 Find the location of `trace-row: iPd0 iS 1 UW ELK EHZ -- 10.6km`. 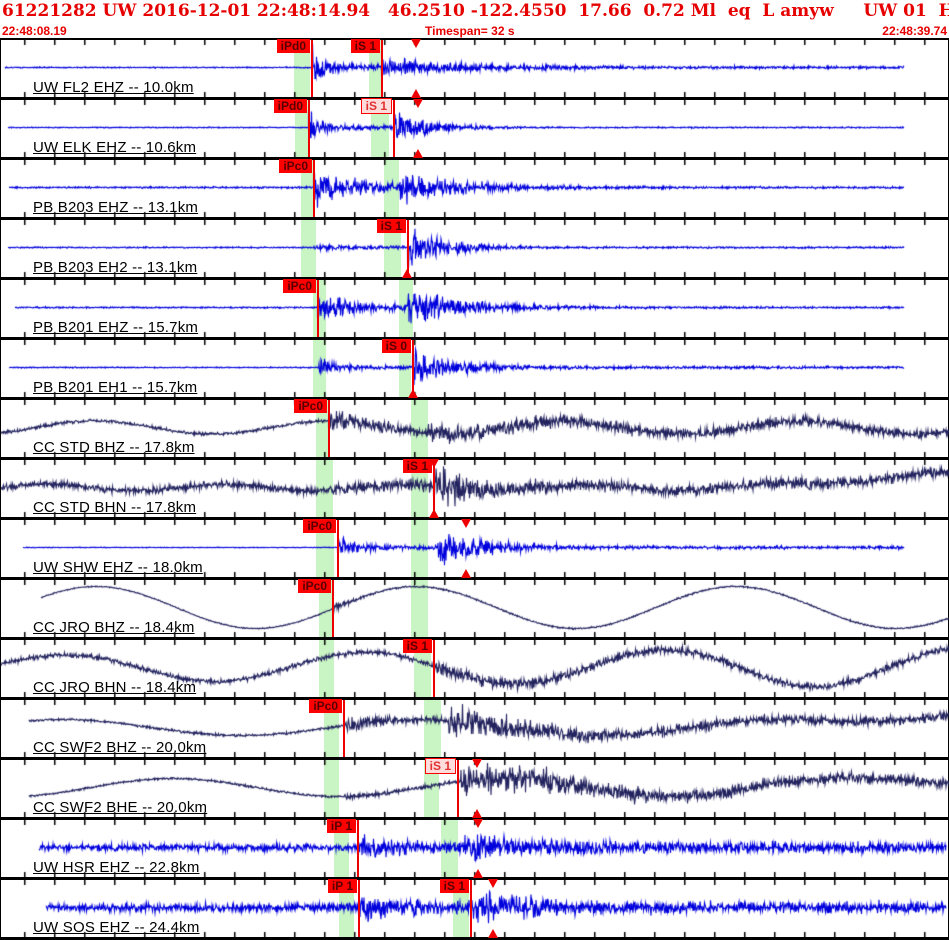

trace-row: iPd0 iS 1 UW ELK EHZ -- 10.6km is located at coordinates (475, 129).